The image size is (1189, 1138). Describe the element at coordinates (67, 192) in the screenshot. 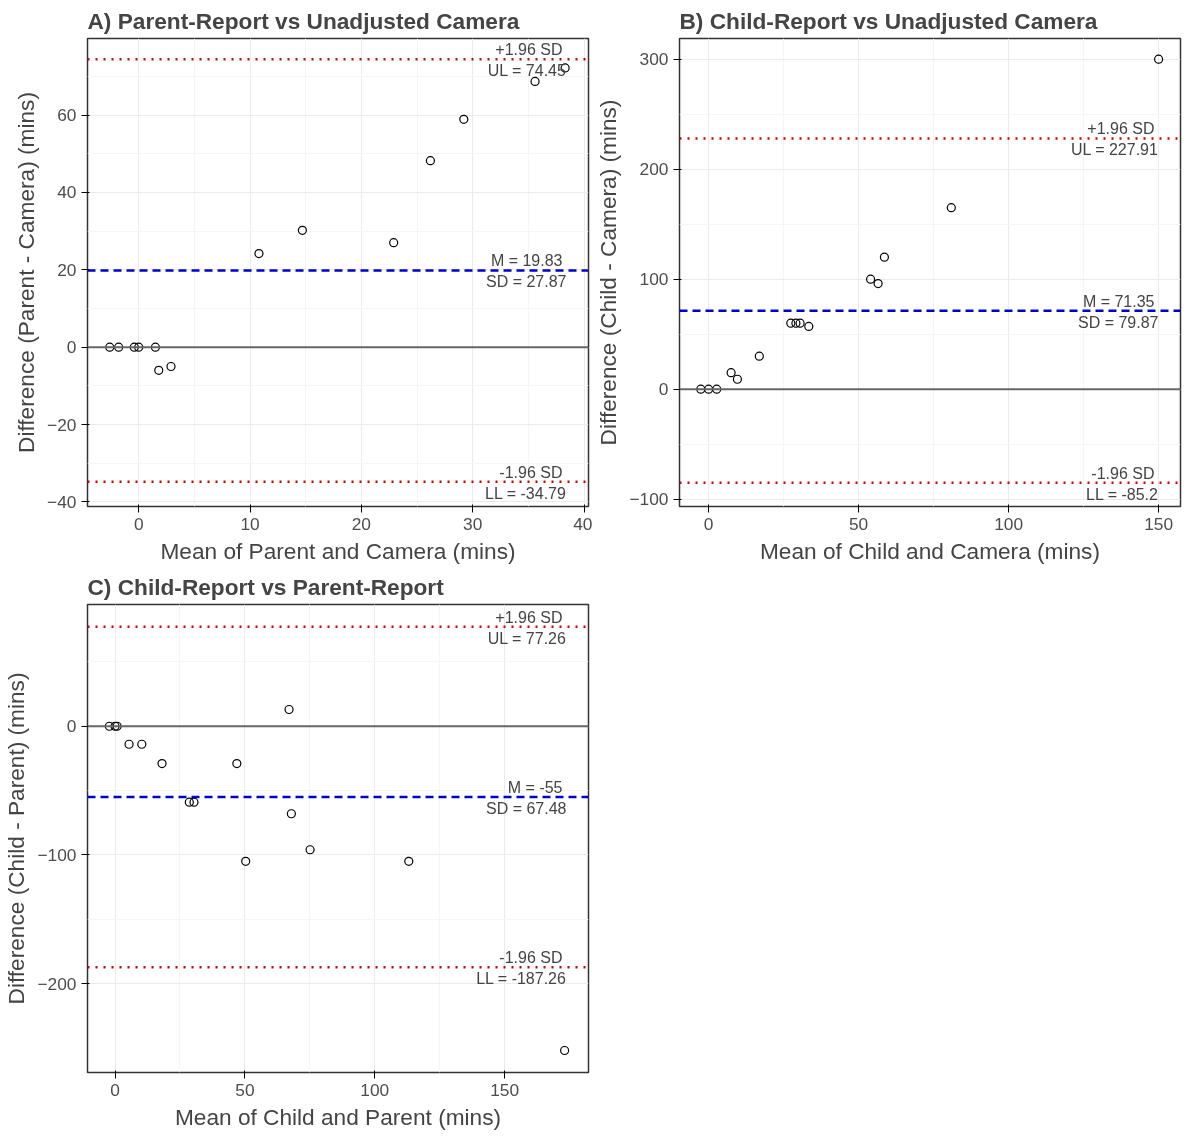

I see `y-tick-label: 40` at that location.